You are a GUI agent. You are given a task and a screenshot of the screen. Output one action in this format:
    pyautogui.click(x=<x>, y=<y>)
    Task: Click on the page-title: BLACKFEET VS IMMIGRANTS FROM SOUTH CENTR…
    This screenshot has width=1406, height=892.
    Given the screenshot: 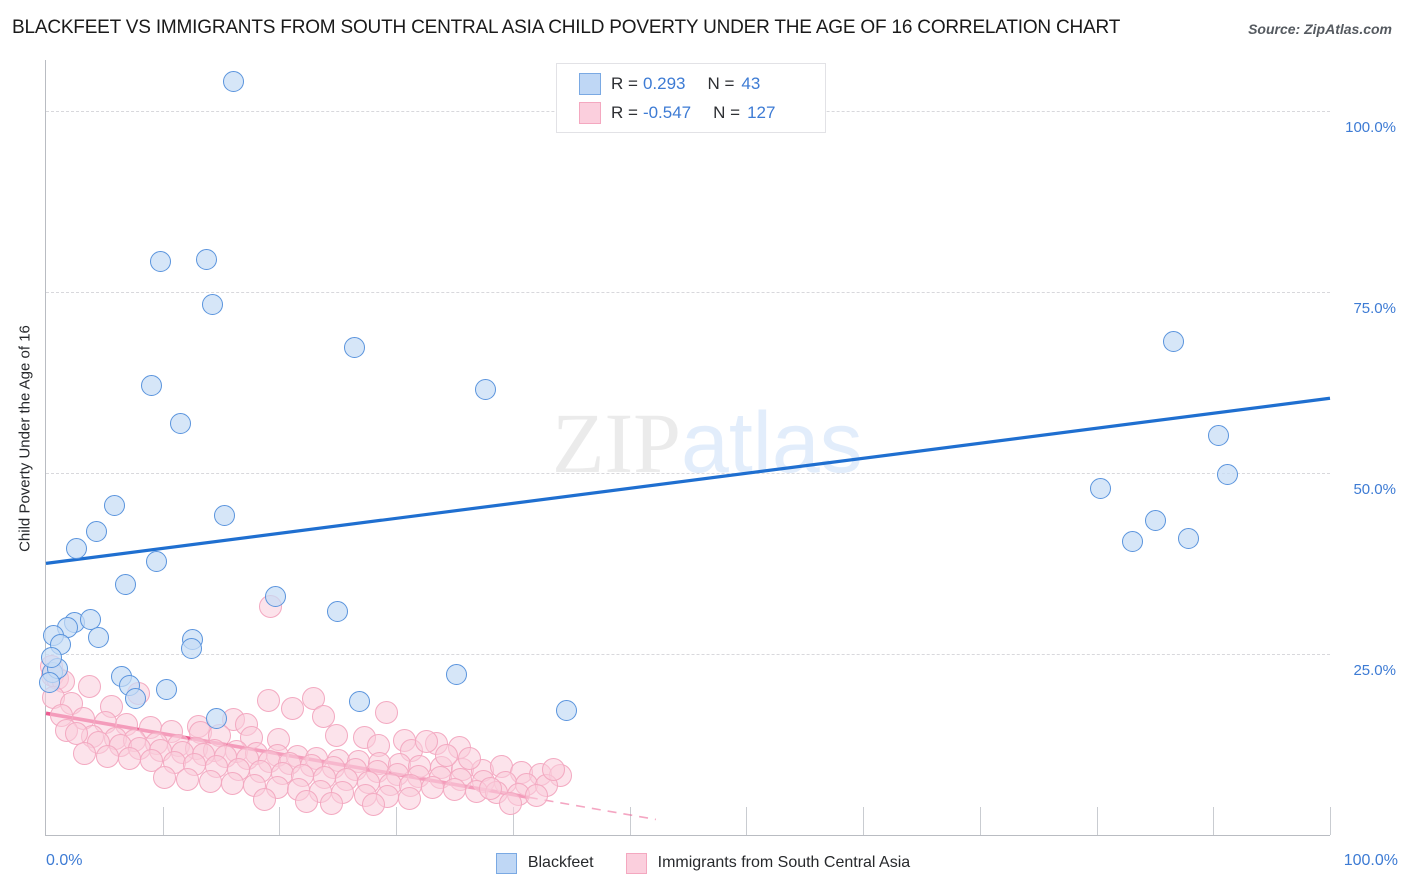 What is the action you would take?
    pyautogui.click(x=566, y=27)
    